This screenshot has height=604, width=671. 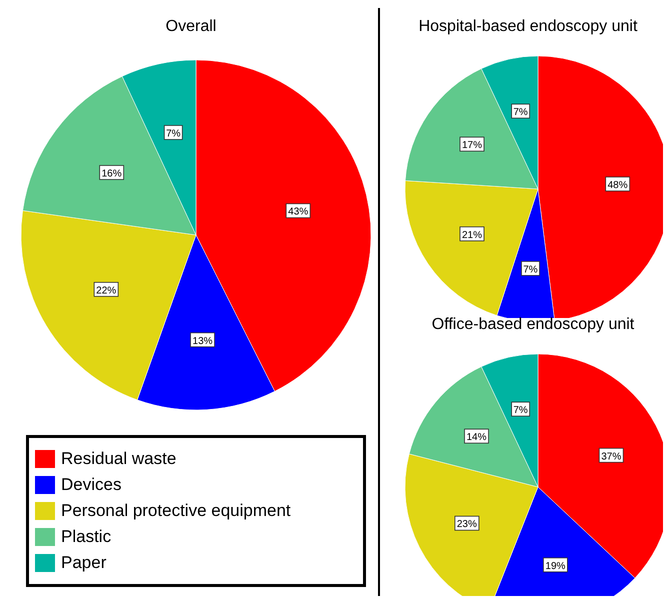 I want to click on legend-label: Personal protective equipment, so click(x=176, y=511).